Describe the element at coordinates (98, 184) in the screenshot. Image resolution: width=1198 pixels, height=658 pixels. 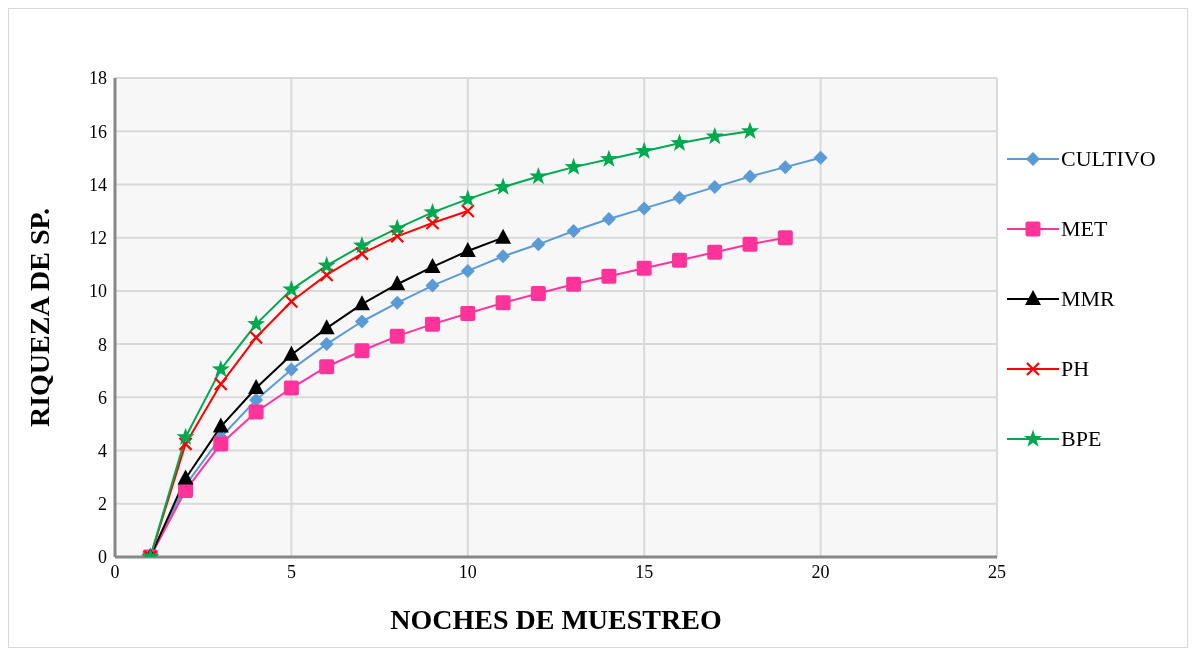
I see `y-tick-label: 14` at that location.